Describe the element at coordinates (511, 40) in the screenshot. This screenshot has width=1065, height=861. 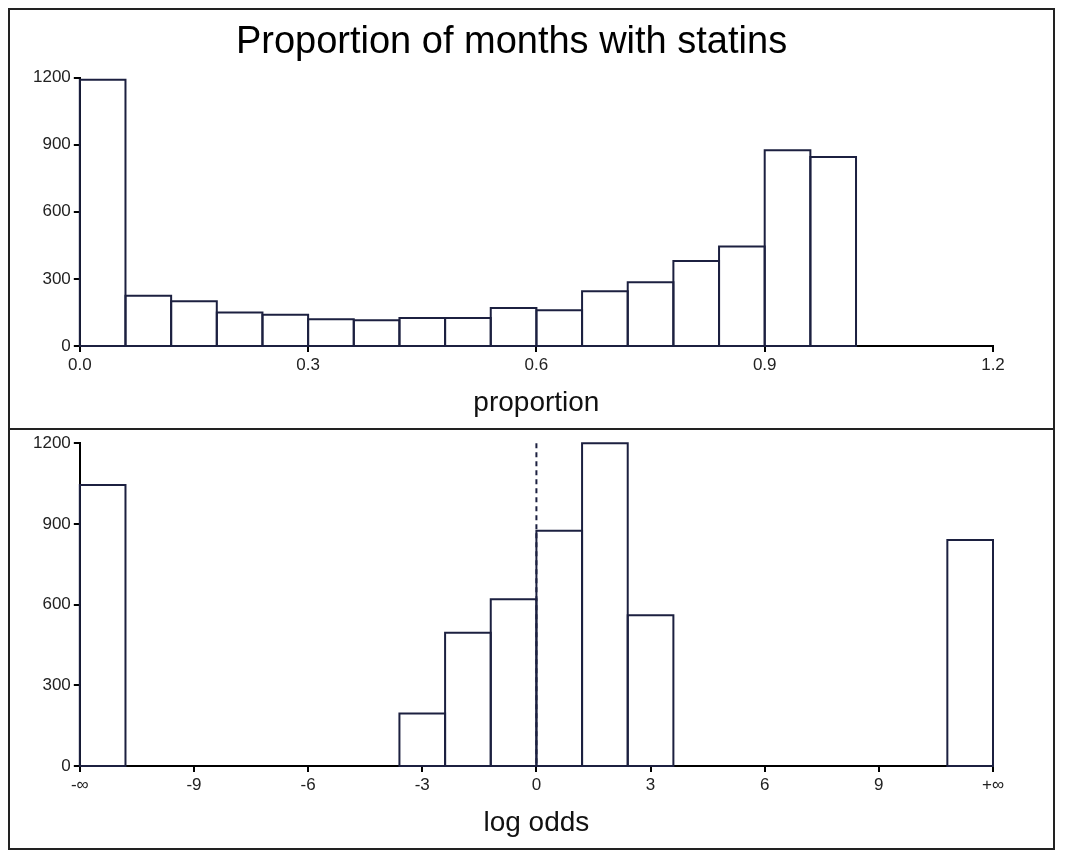
I see `chart-title: Proportion of months with statins` at that location.